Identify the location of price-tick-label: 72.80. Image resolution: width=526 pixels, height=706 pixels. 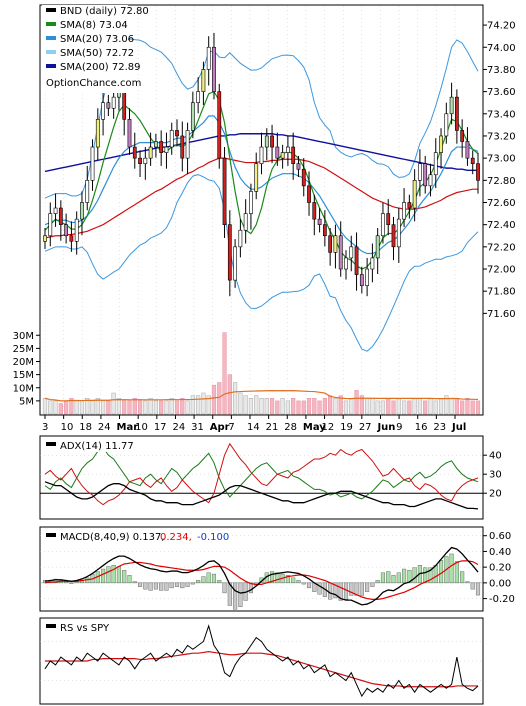
(501, 181).